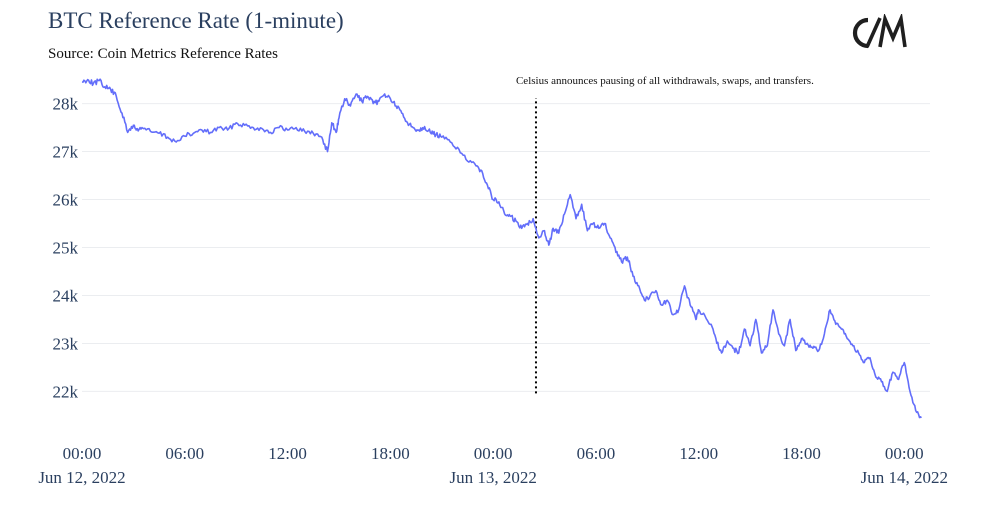 Image resolution: width=985 pixels, height=525 pixels. What do you see at coordinates (66, 104) in the screenshot?
I see `y-tick-label: 28k` at bounding box center [66, 104].